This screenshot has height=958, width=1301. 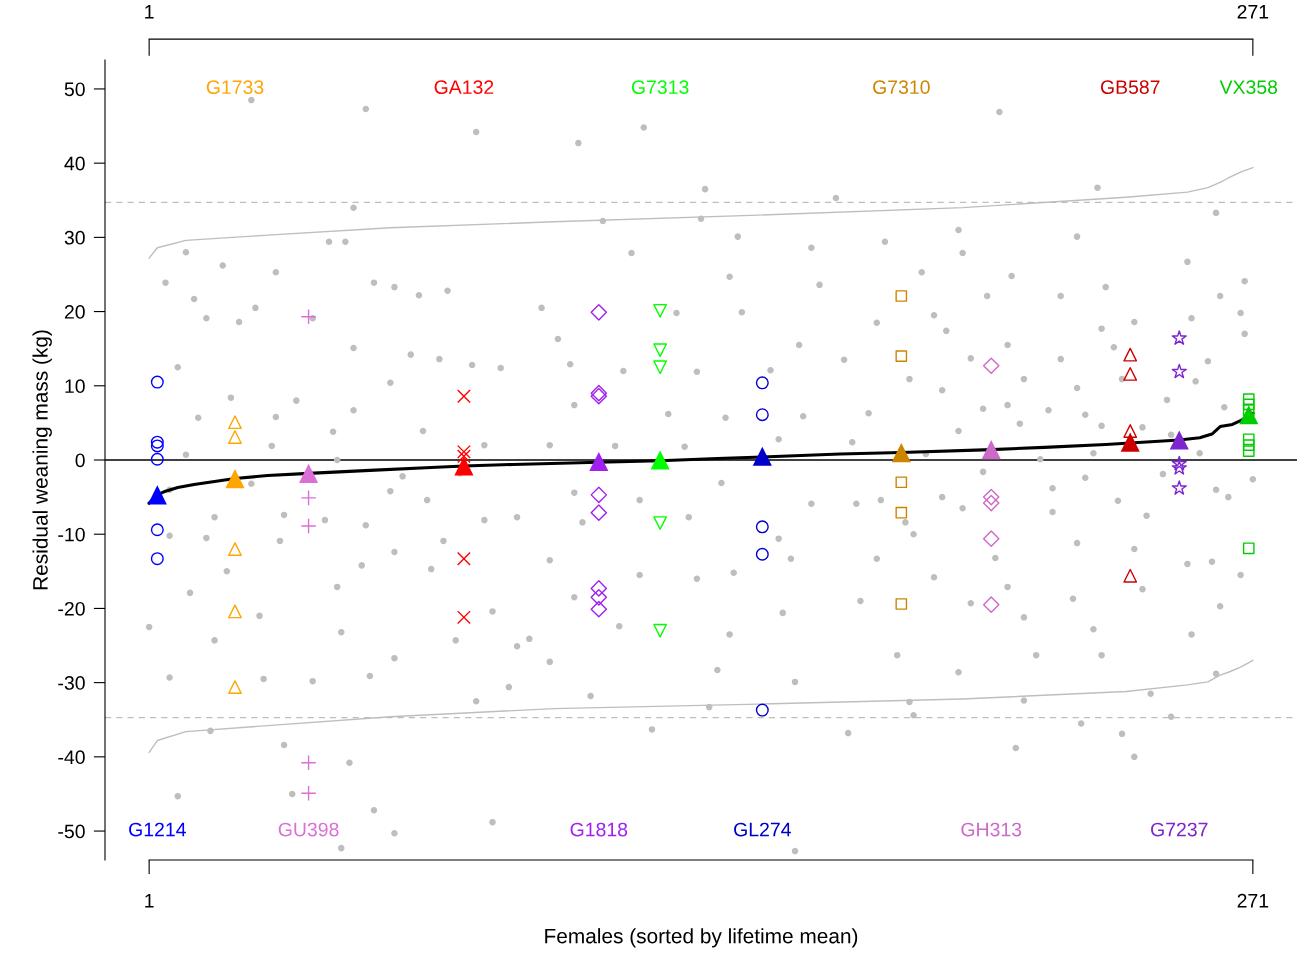 I want to click on y-tick-label: 50, so click(x=74, y=89).